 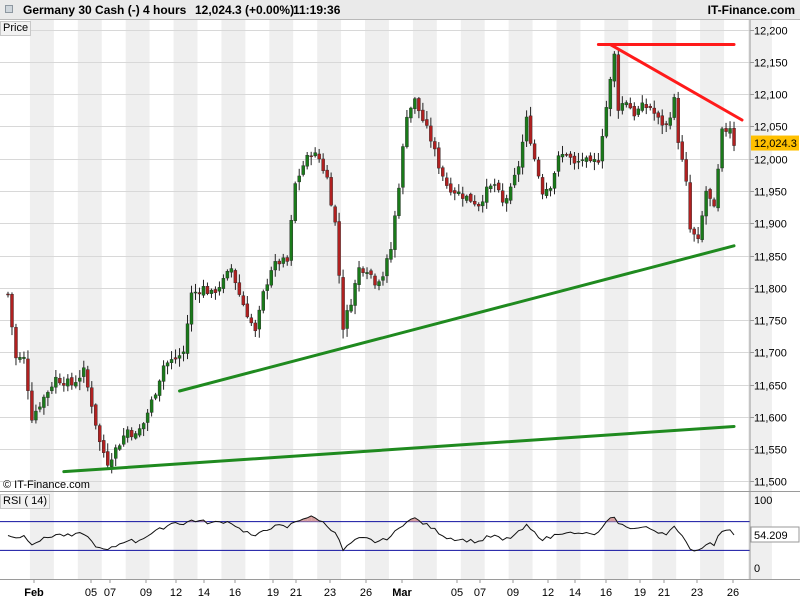 I want to click on y-tick-label: 11,600, so click(x=770, y=419).